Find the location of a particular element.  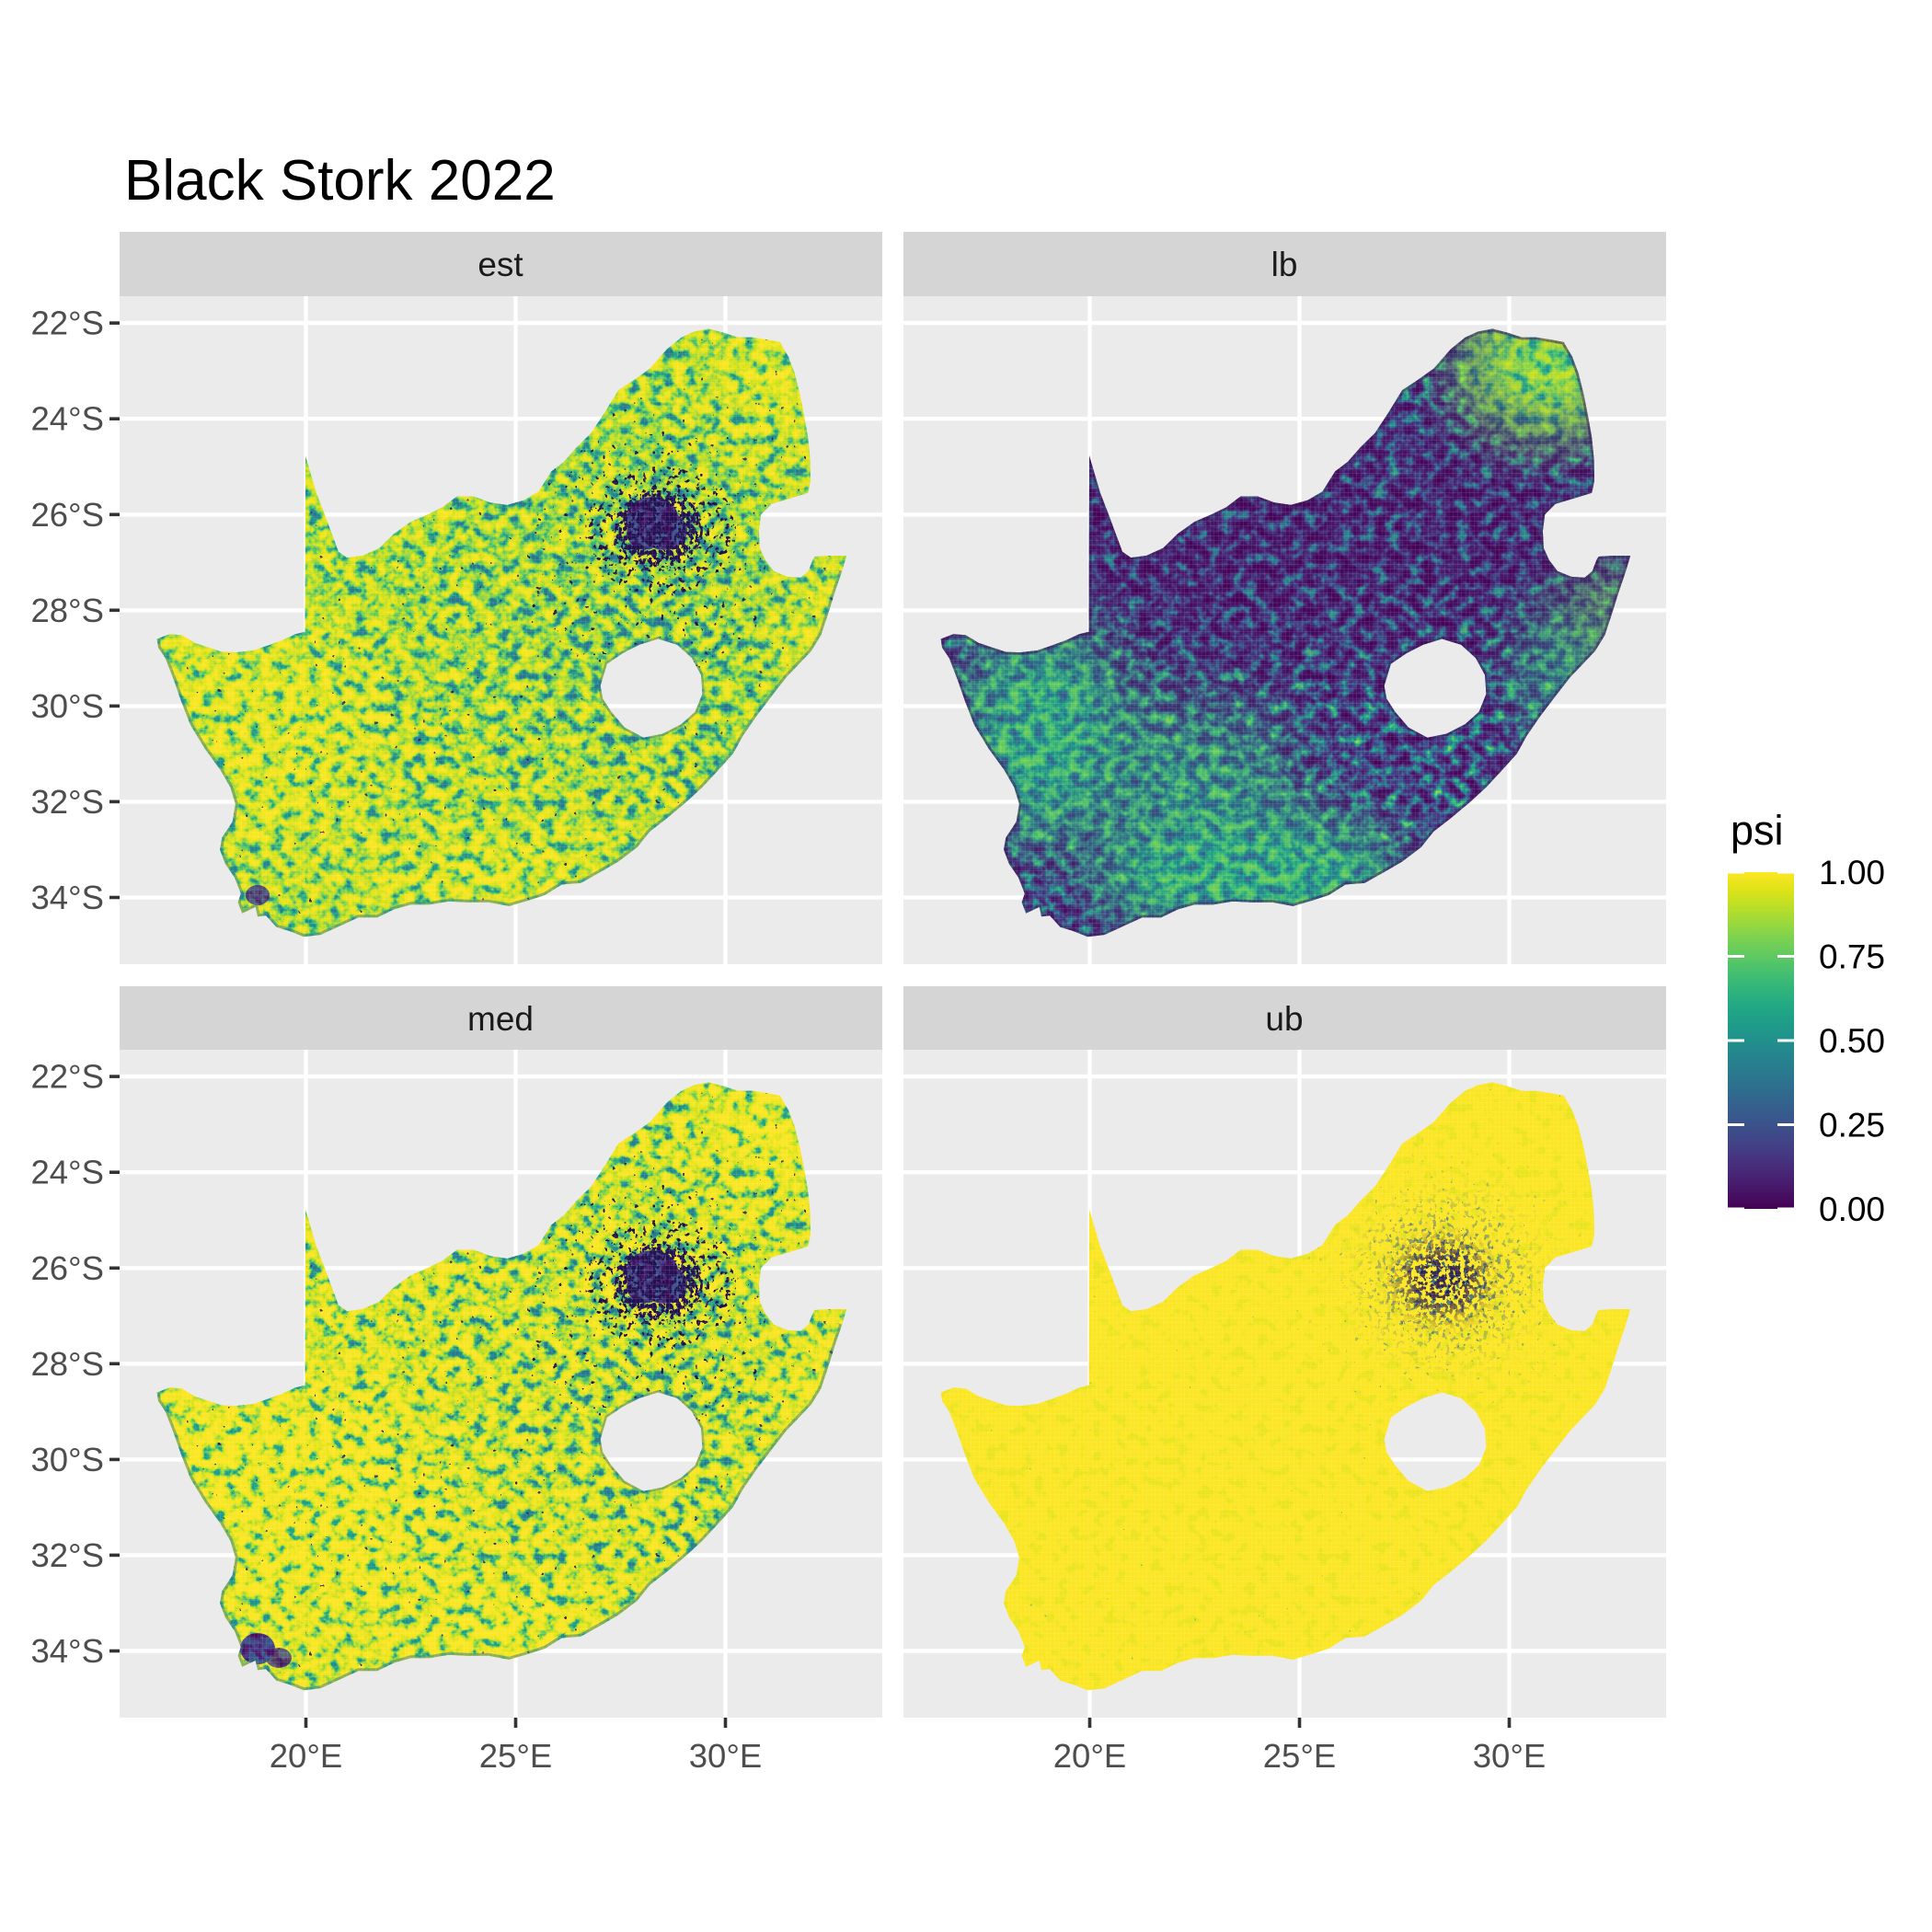

svg-text: psi is located at coordinates (1757, 830).